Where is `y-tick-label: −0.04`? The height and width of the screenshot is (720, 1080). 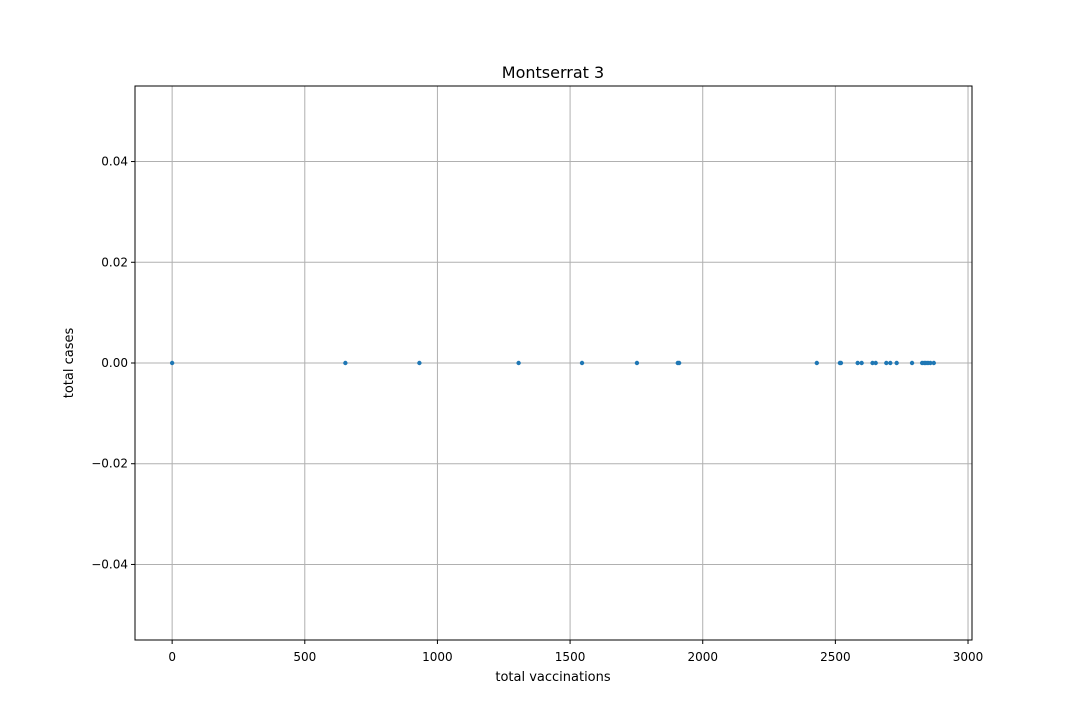 y-tick-label: −0.04 is located at coordinates (109, 564).